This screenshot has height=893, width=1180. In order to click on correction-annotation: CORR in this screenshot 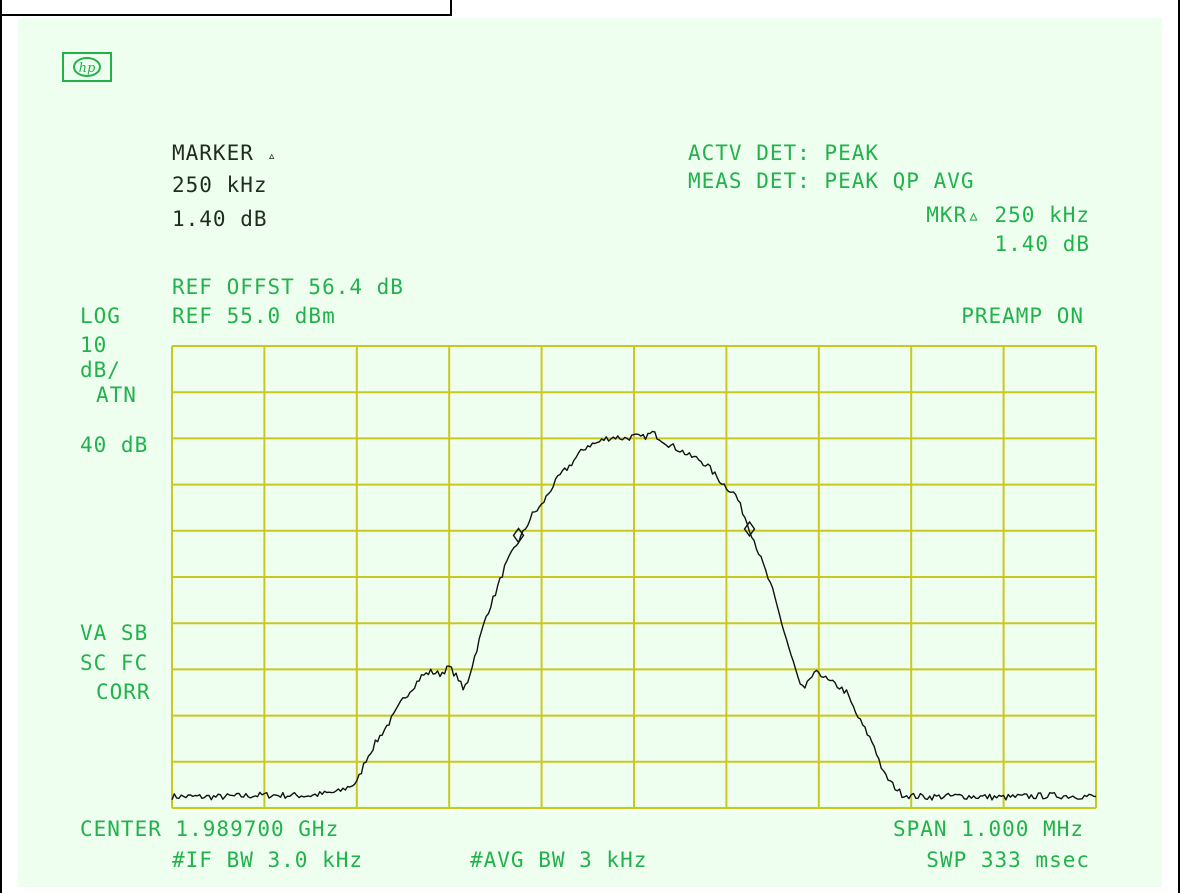, I will do `click(123, 692)`.